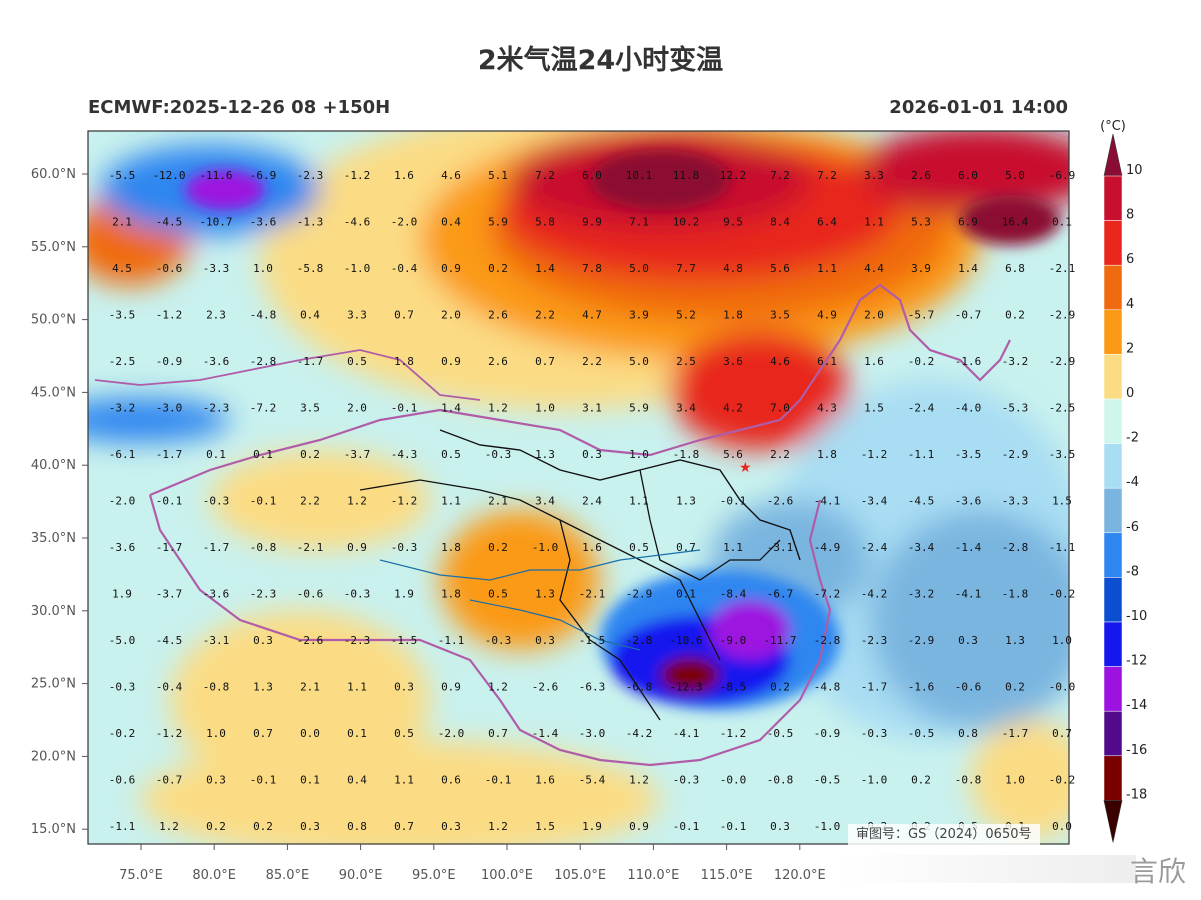 Image resolution: width=1201 pixels, height=900 pixels. What do you see at coordinates (1062, 687) in the screenshot?
I see `grid-value: -0.0` at bounding box center [1062, 687].